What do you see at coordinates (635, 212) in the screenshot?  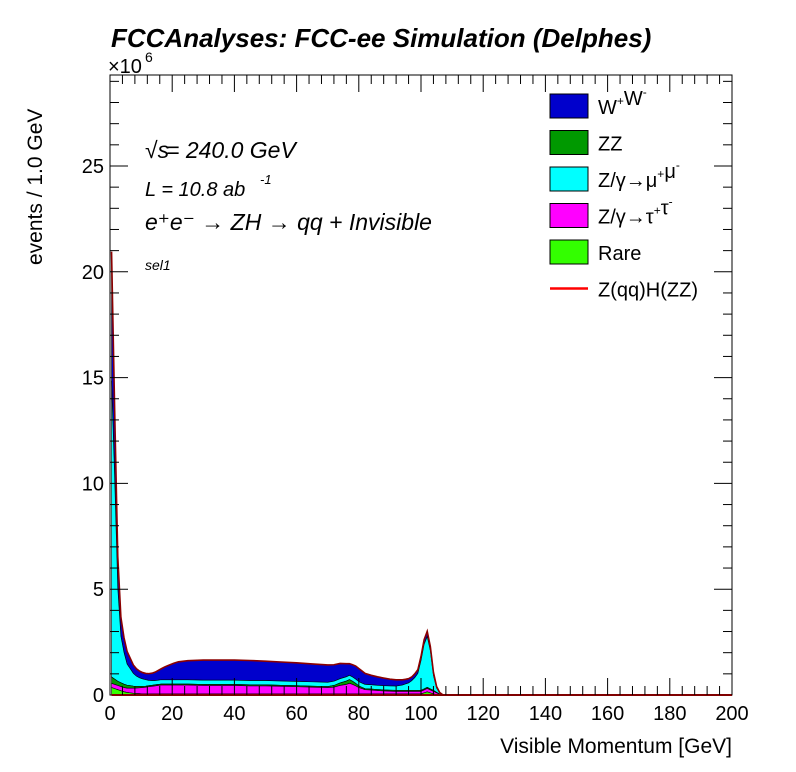 I see `legend-label: Z/γ→τ+τ-` at bounding box center [635, 212].